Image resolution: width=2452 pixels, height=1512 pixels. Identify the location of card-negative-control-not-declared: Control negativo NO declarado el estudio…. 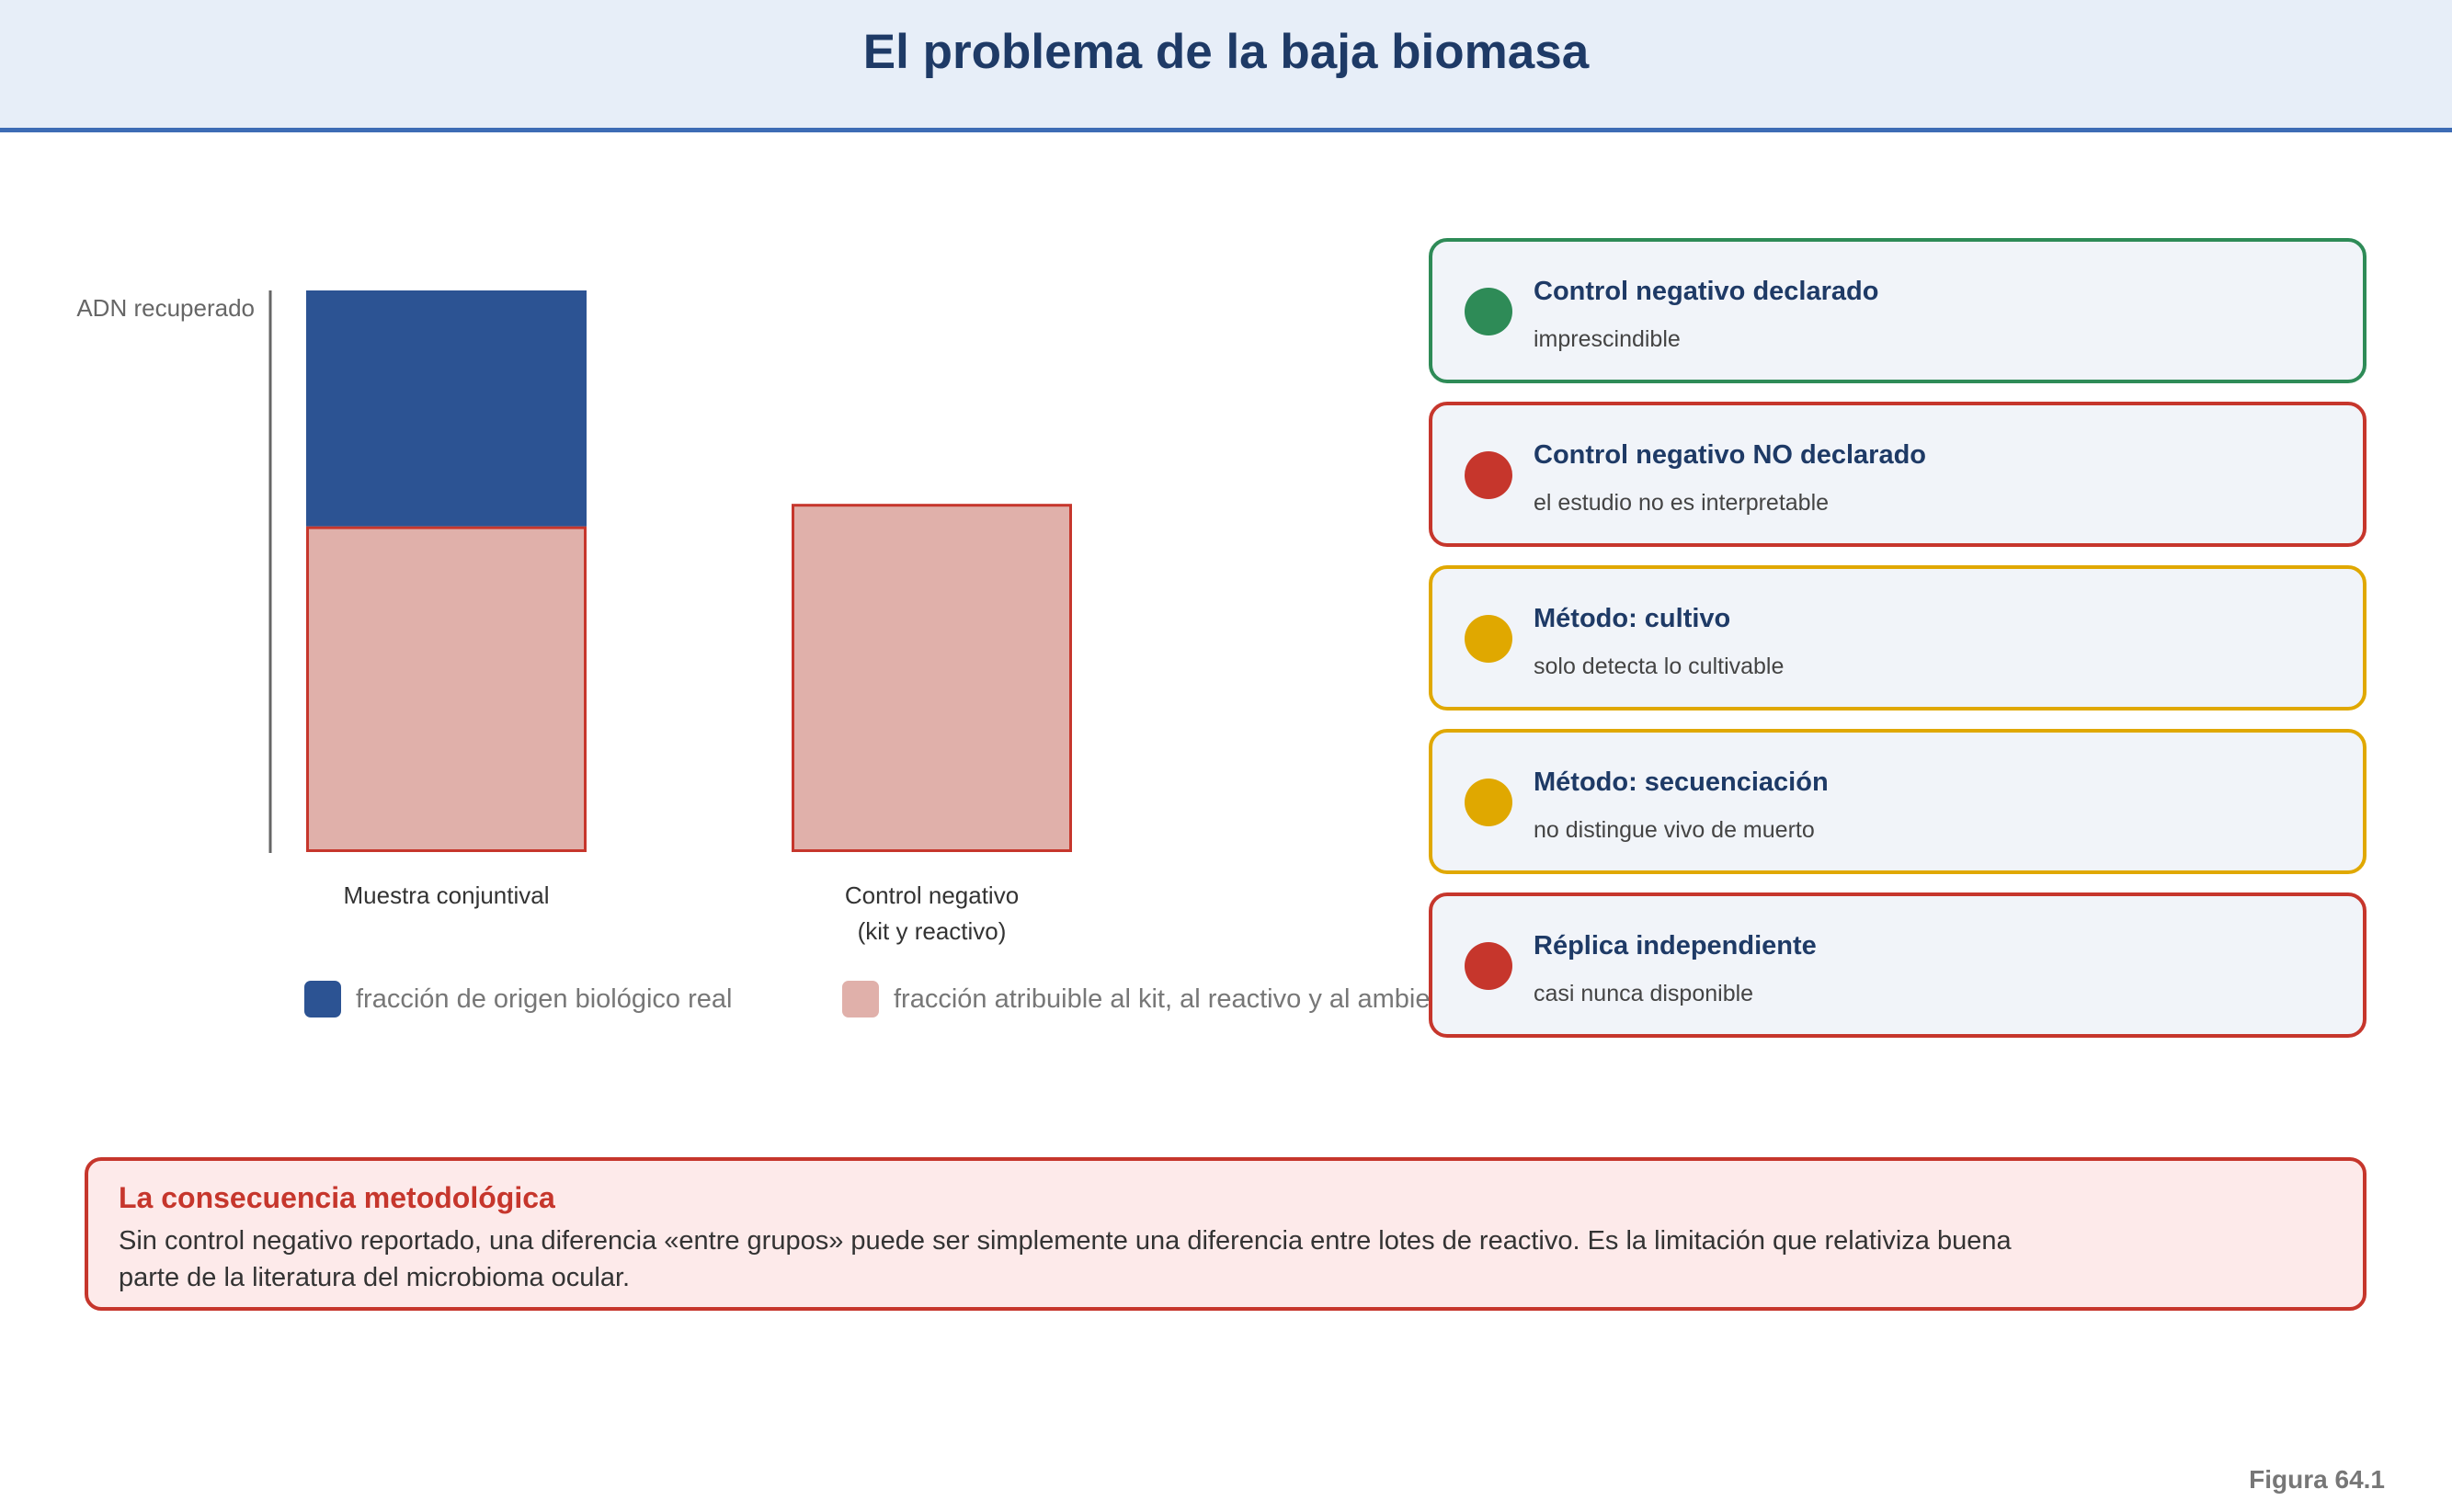
(1897, 475).